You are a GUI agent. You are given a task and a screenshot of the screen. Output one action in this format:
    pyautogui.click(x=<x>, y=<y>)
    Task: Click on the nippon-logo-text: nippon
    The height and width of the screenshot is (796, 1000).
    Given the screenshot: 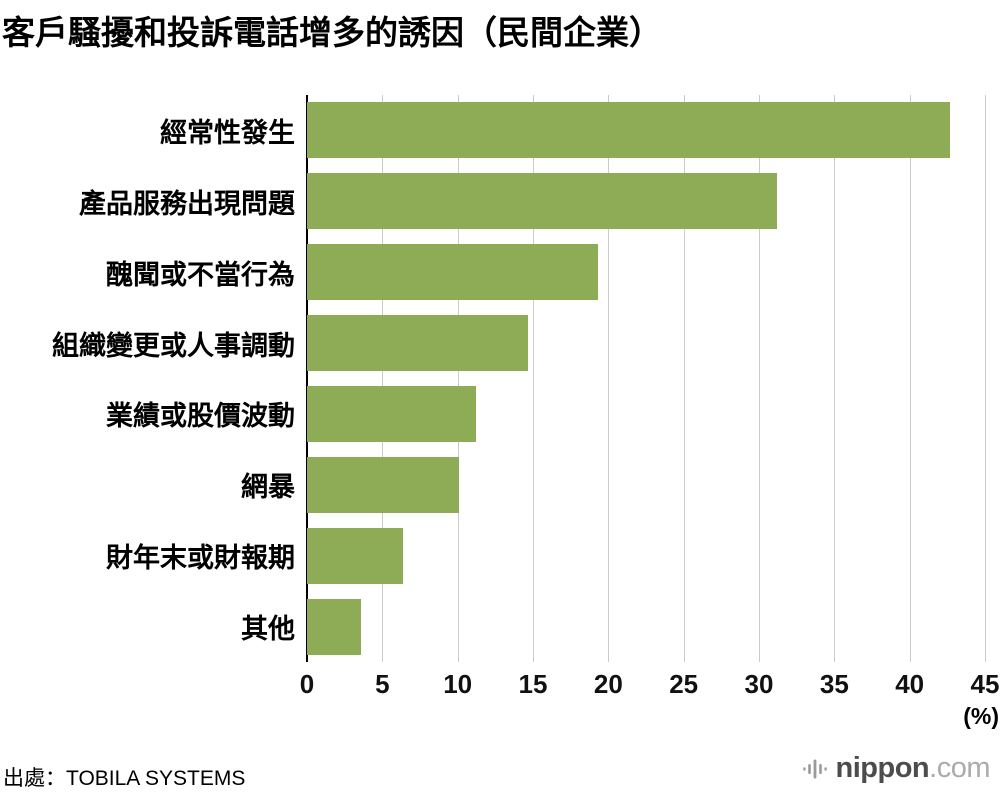 What is the action you would take?
    pyautogui.click(x=882, y=768)
    